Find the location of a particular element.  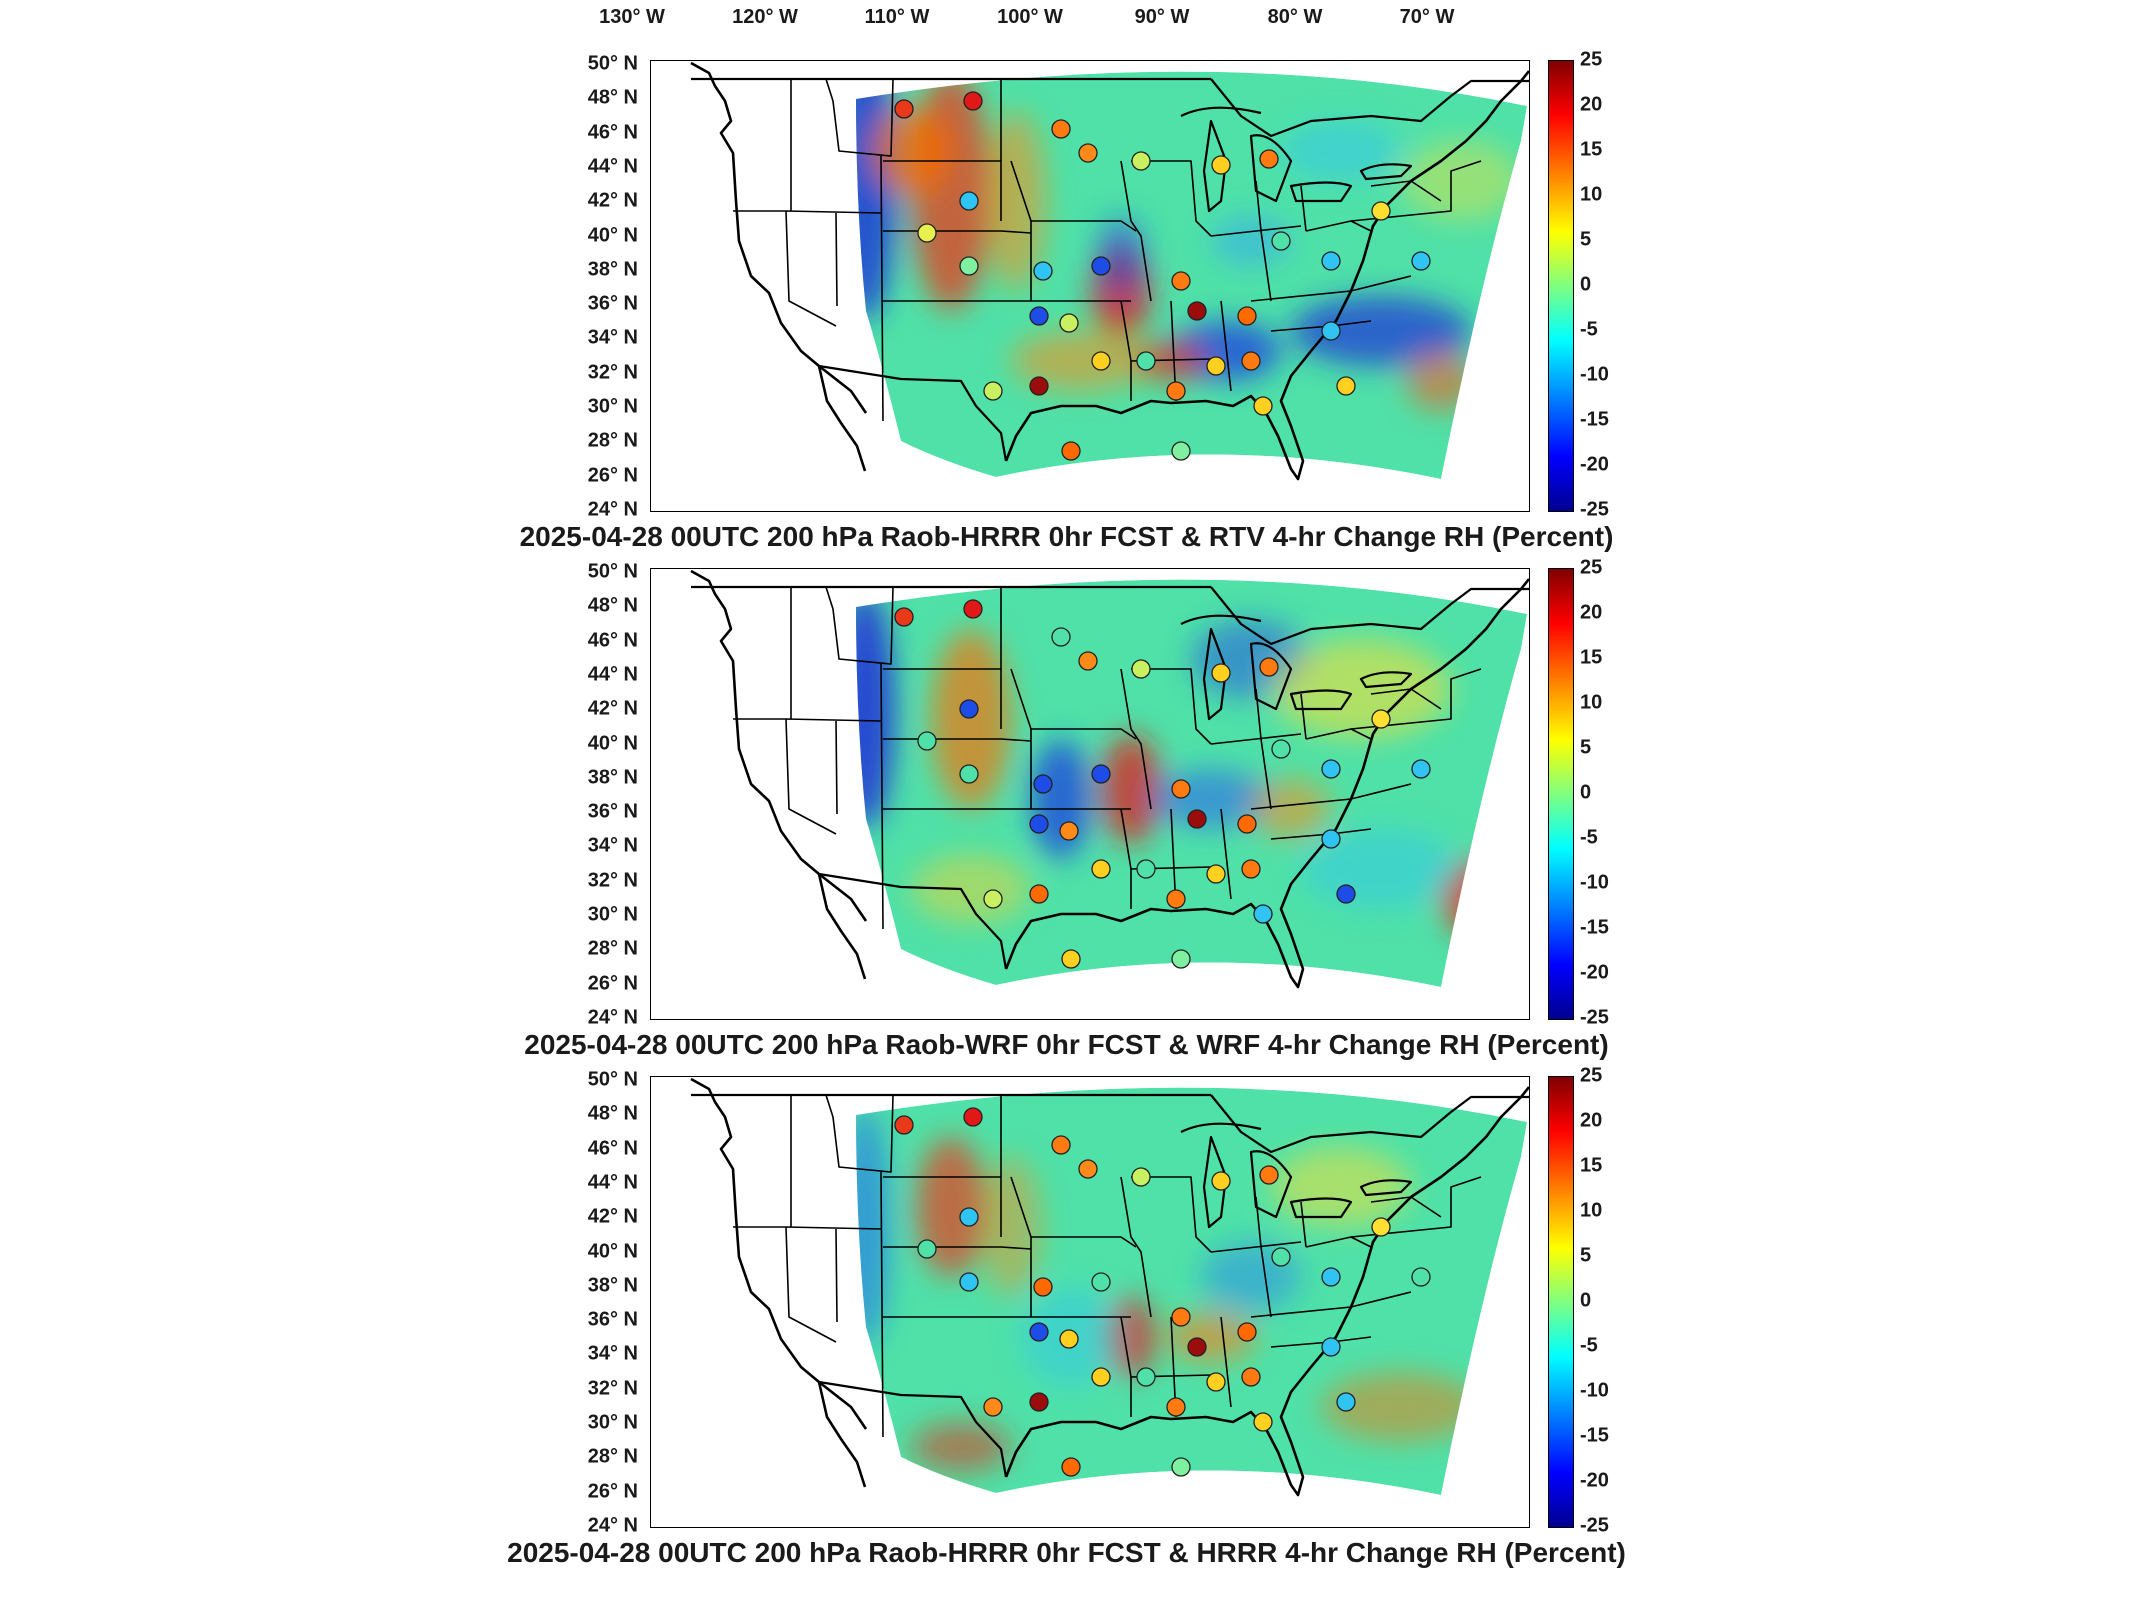

colorbar-tick-label: -15 is located at coordinates (1594, 419).